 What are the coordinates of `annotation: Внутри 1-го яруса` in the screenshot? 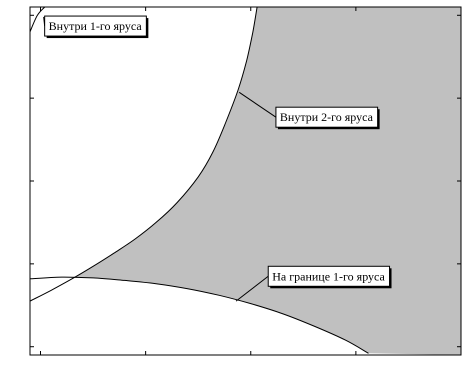 It's located at (96, 27).